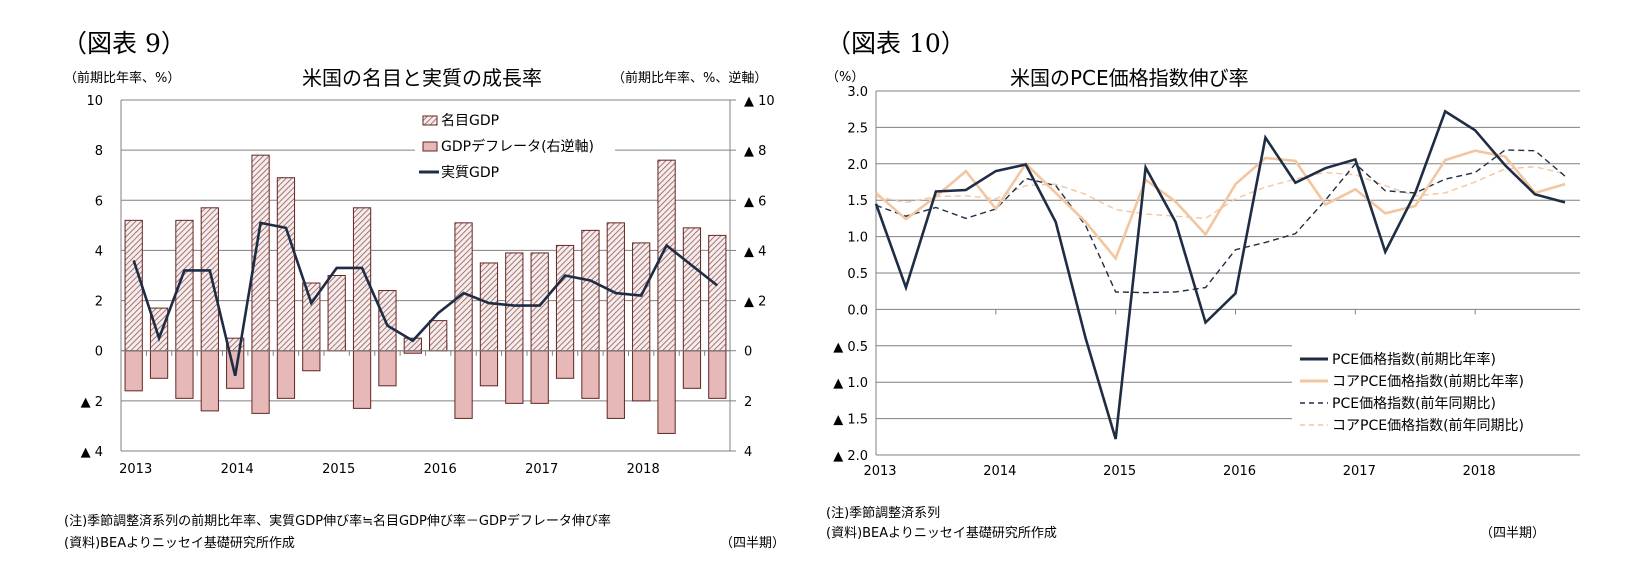  Describe the element at coordinates (430, 146) in the screenshot. I see `legend-swatch-deflator` at that location.